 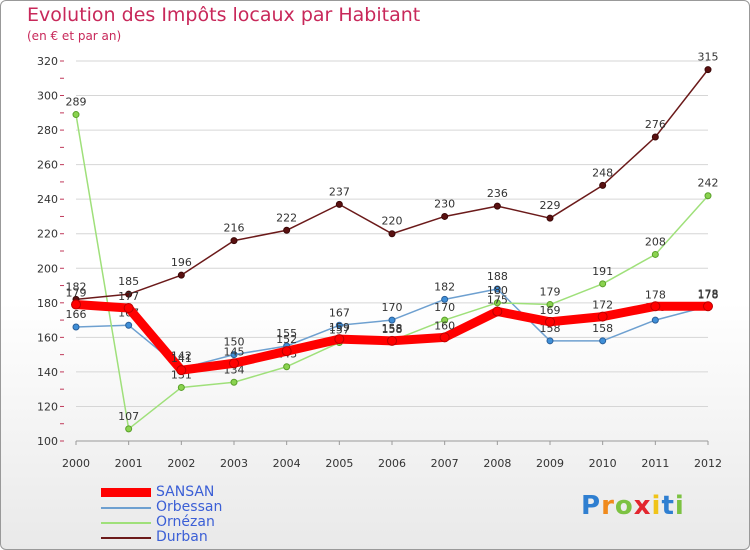 What do you see at coordinates (655, 463) in the screenshot?
I see `x-tick-label: 2011` at bounding box center [655, 463].